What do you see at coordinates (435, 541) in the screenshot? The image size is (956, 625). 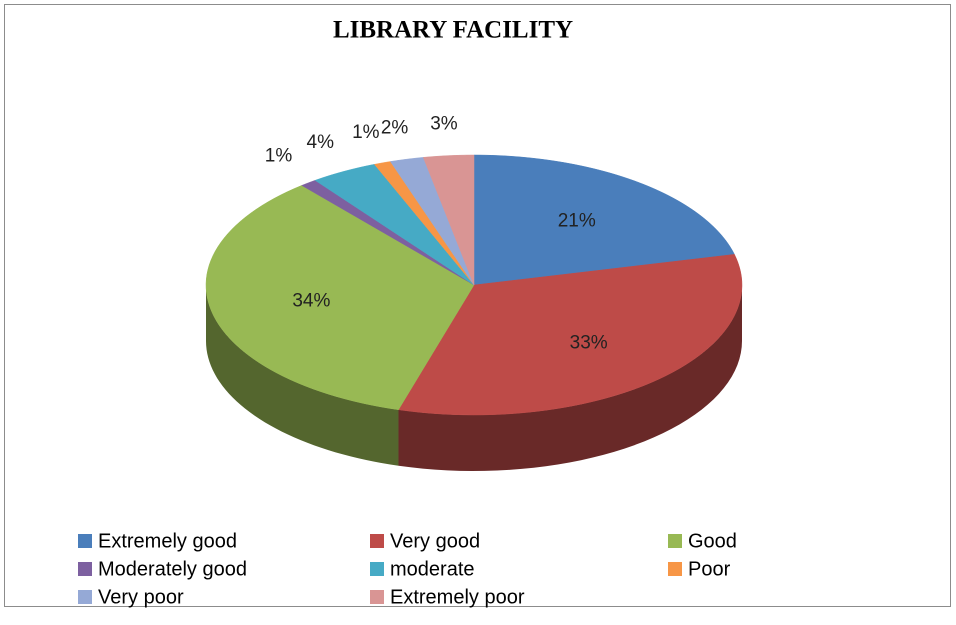 I see `legend-label: Very good` at bounding box center [435, 541].